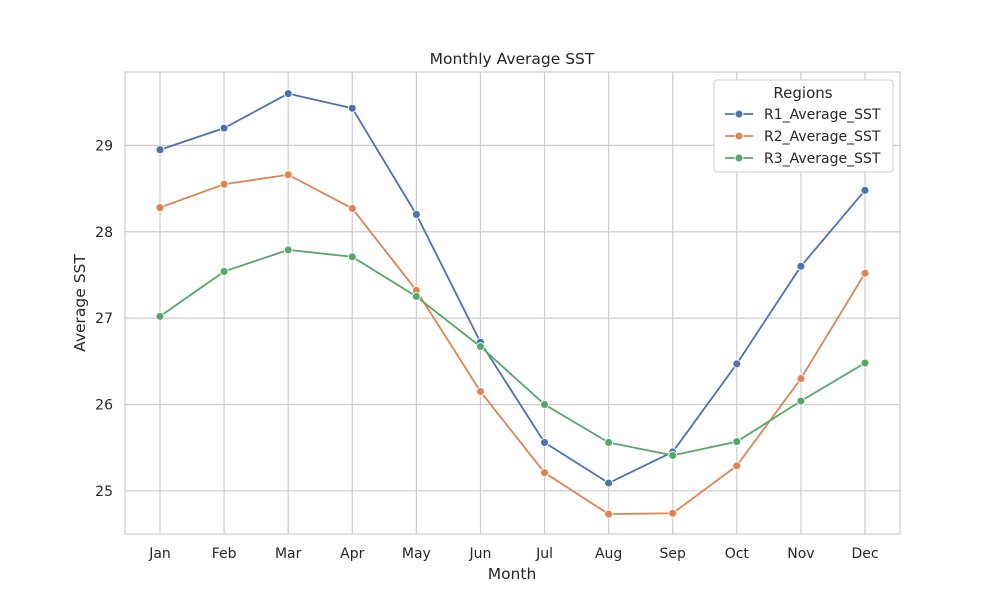 This screenshot has width=1000, height=600. I want to click on y-tick-labels: 25 26 27 28 29, so click(104, 318).